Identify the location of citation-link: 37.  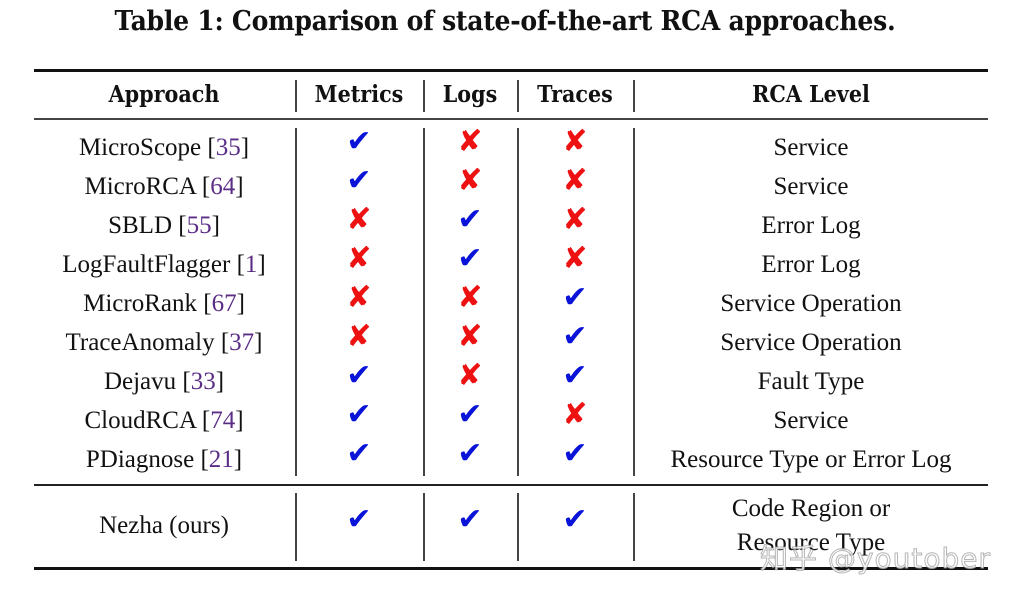
(242, 342).